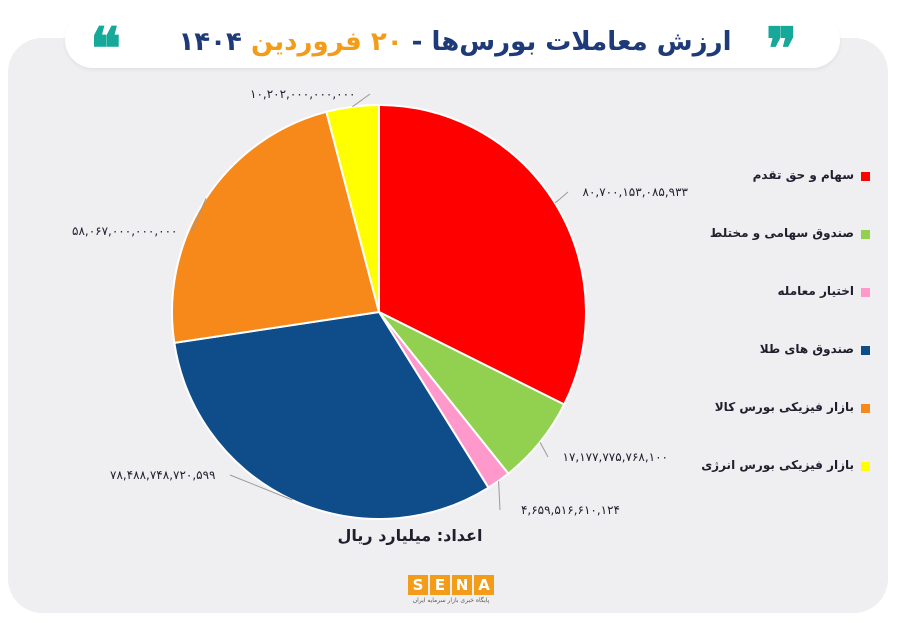  What do you see at coordinates (386, 42) in the screenshot?
I see `title-day: ۲۰` at bounding box center [386, 42].